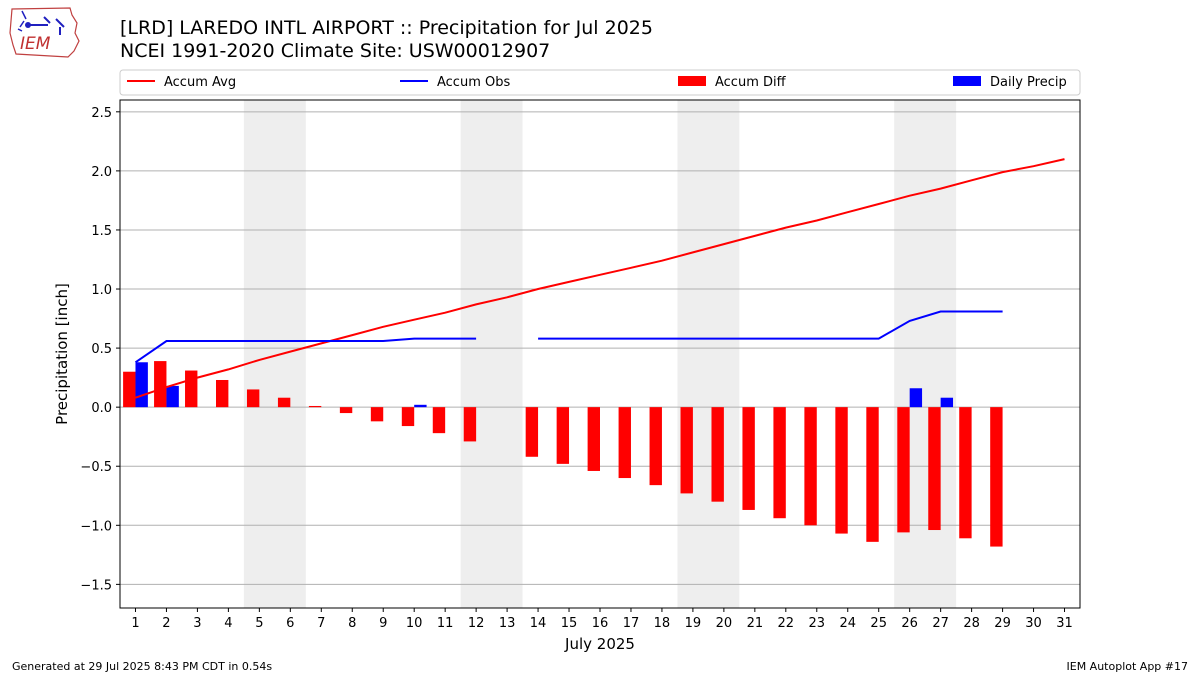  Describe the element at coordinates (940, 623) in the screenshot. I see `x-tick-label: 27` at that location.